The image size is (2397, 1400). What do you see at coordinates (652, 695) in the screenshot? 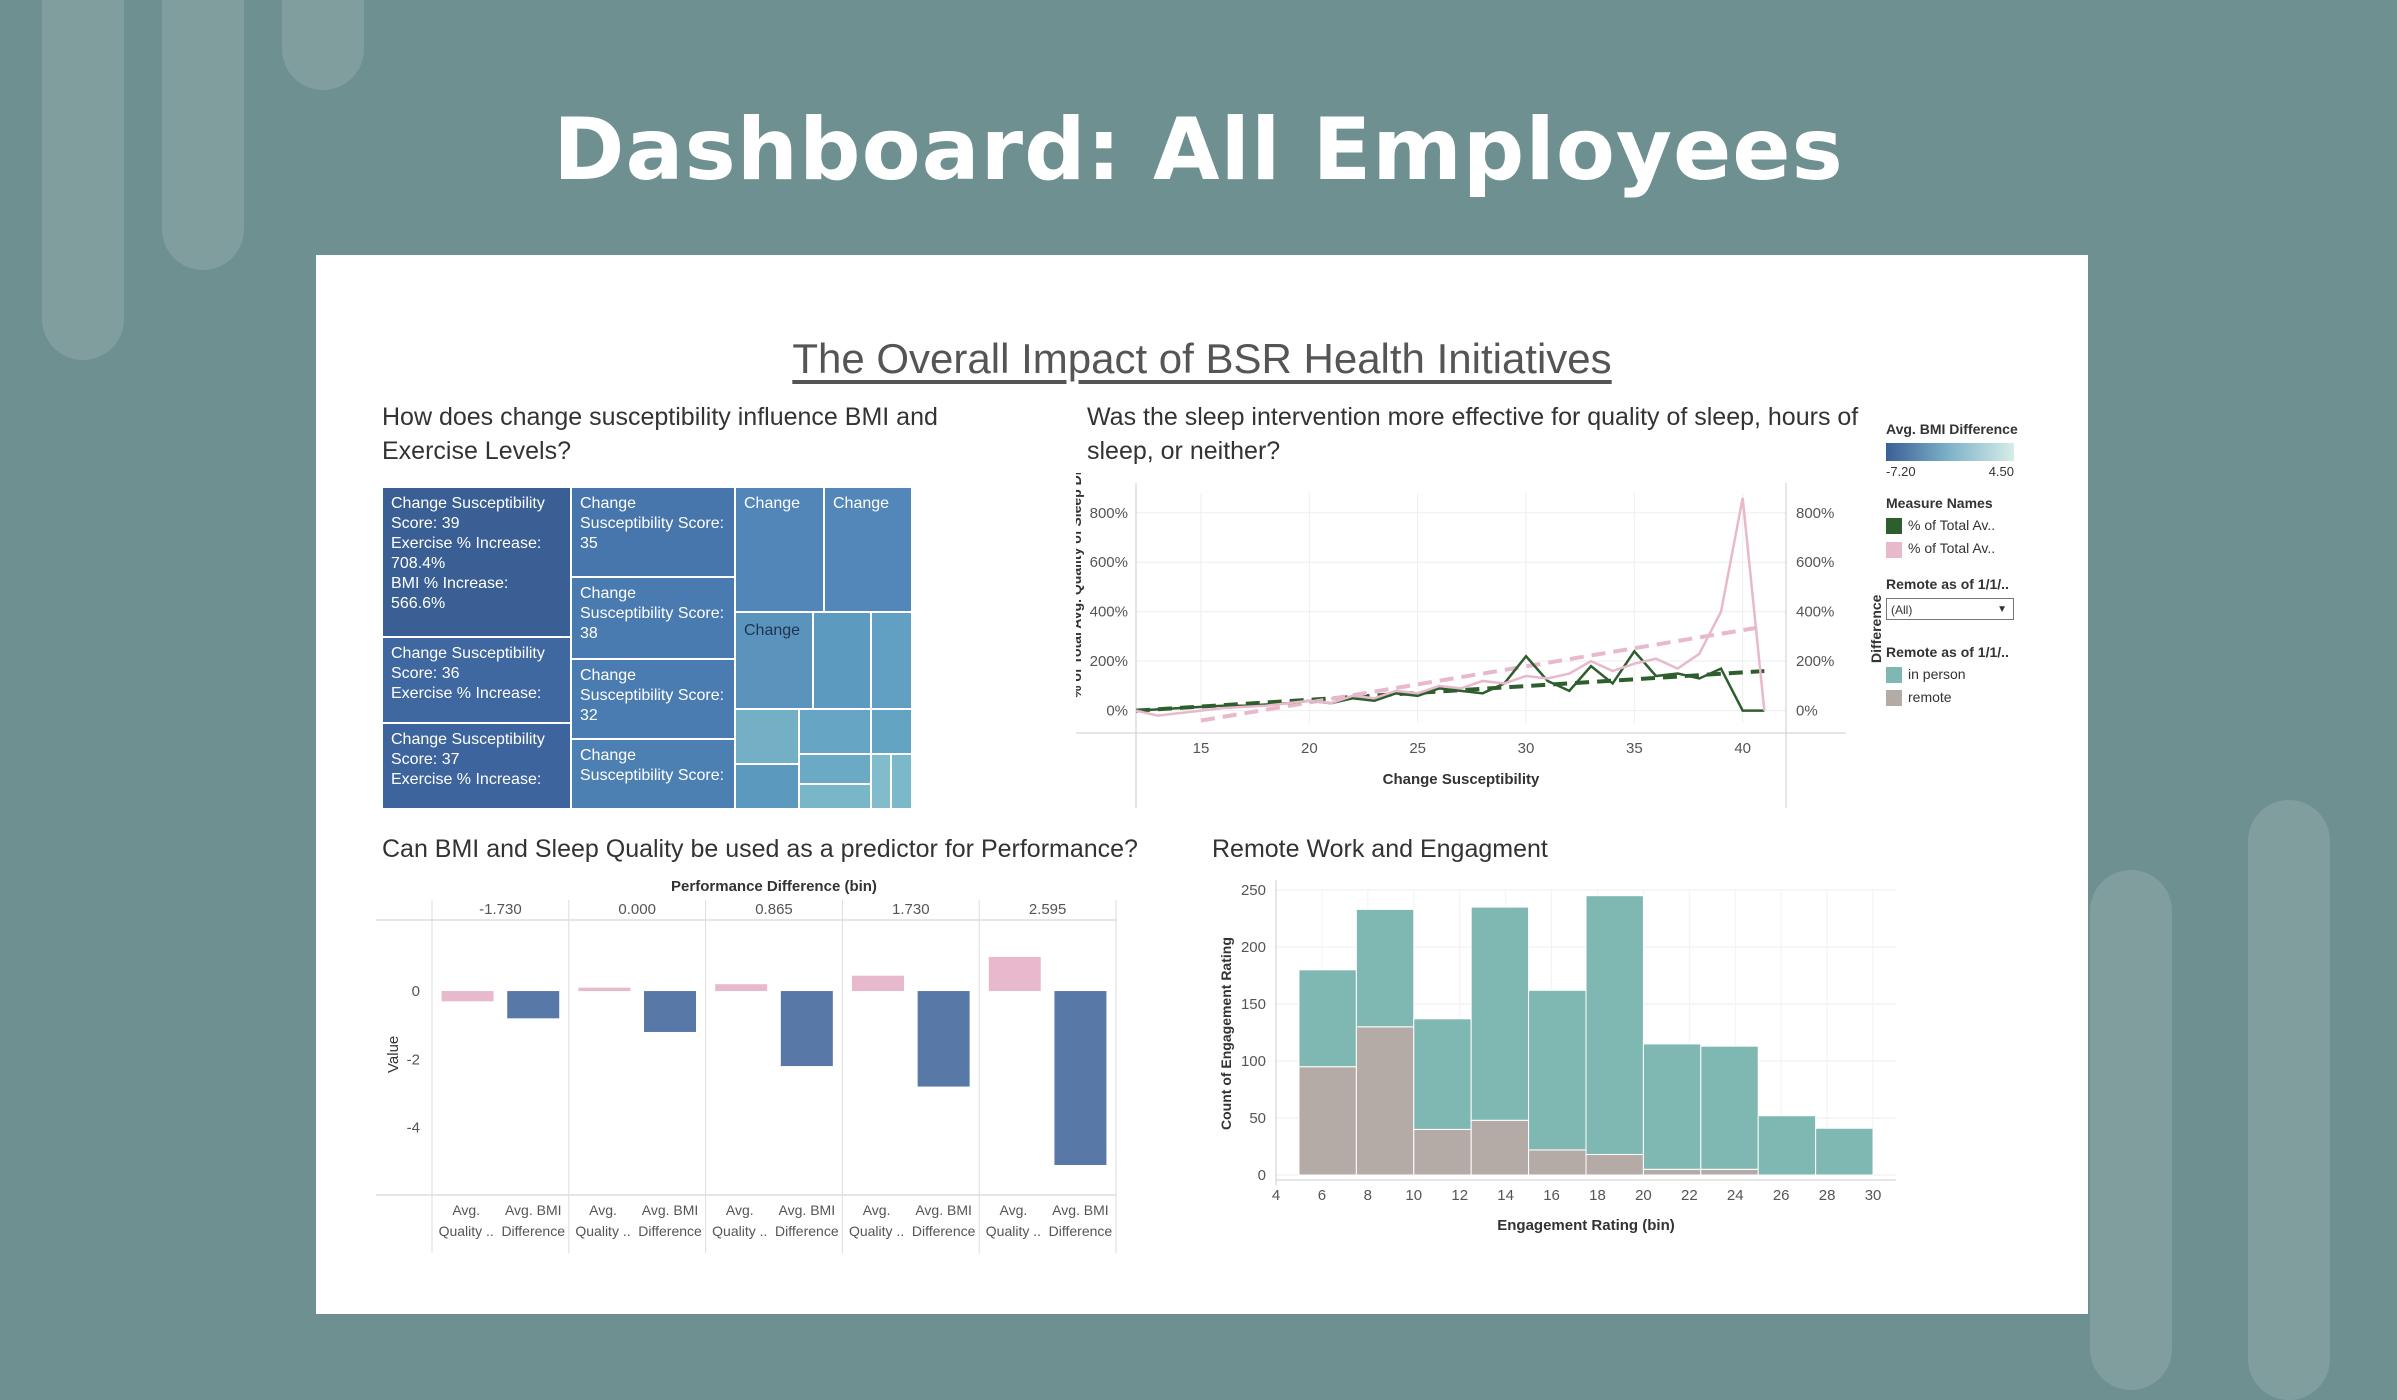
I see `treemap-tile-label: Change Susceptibility Score: 32` at bounding box center [652, 695].